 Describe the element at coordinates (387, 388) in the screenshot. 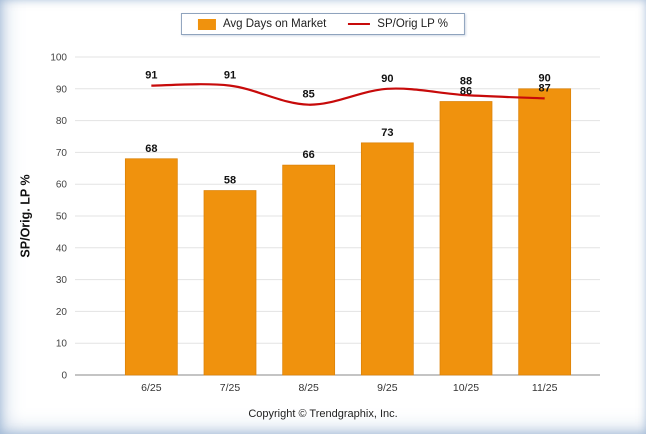

I see `x-tick-label: 9/25` at that location.